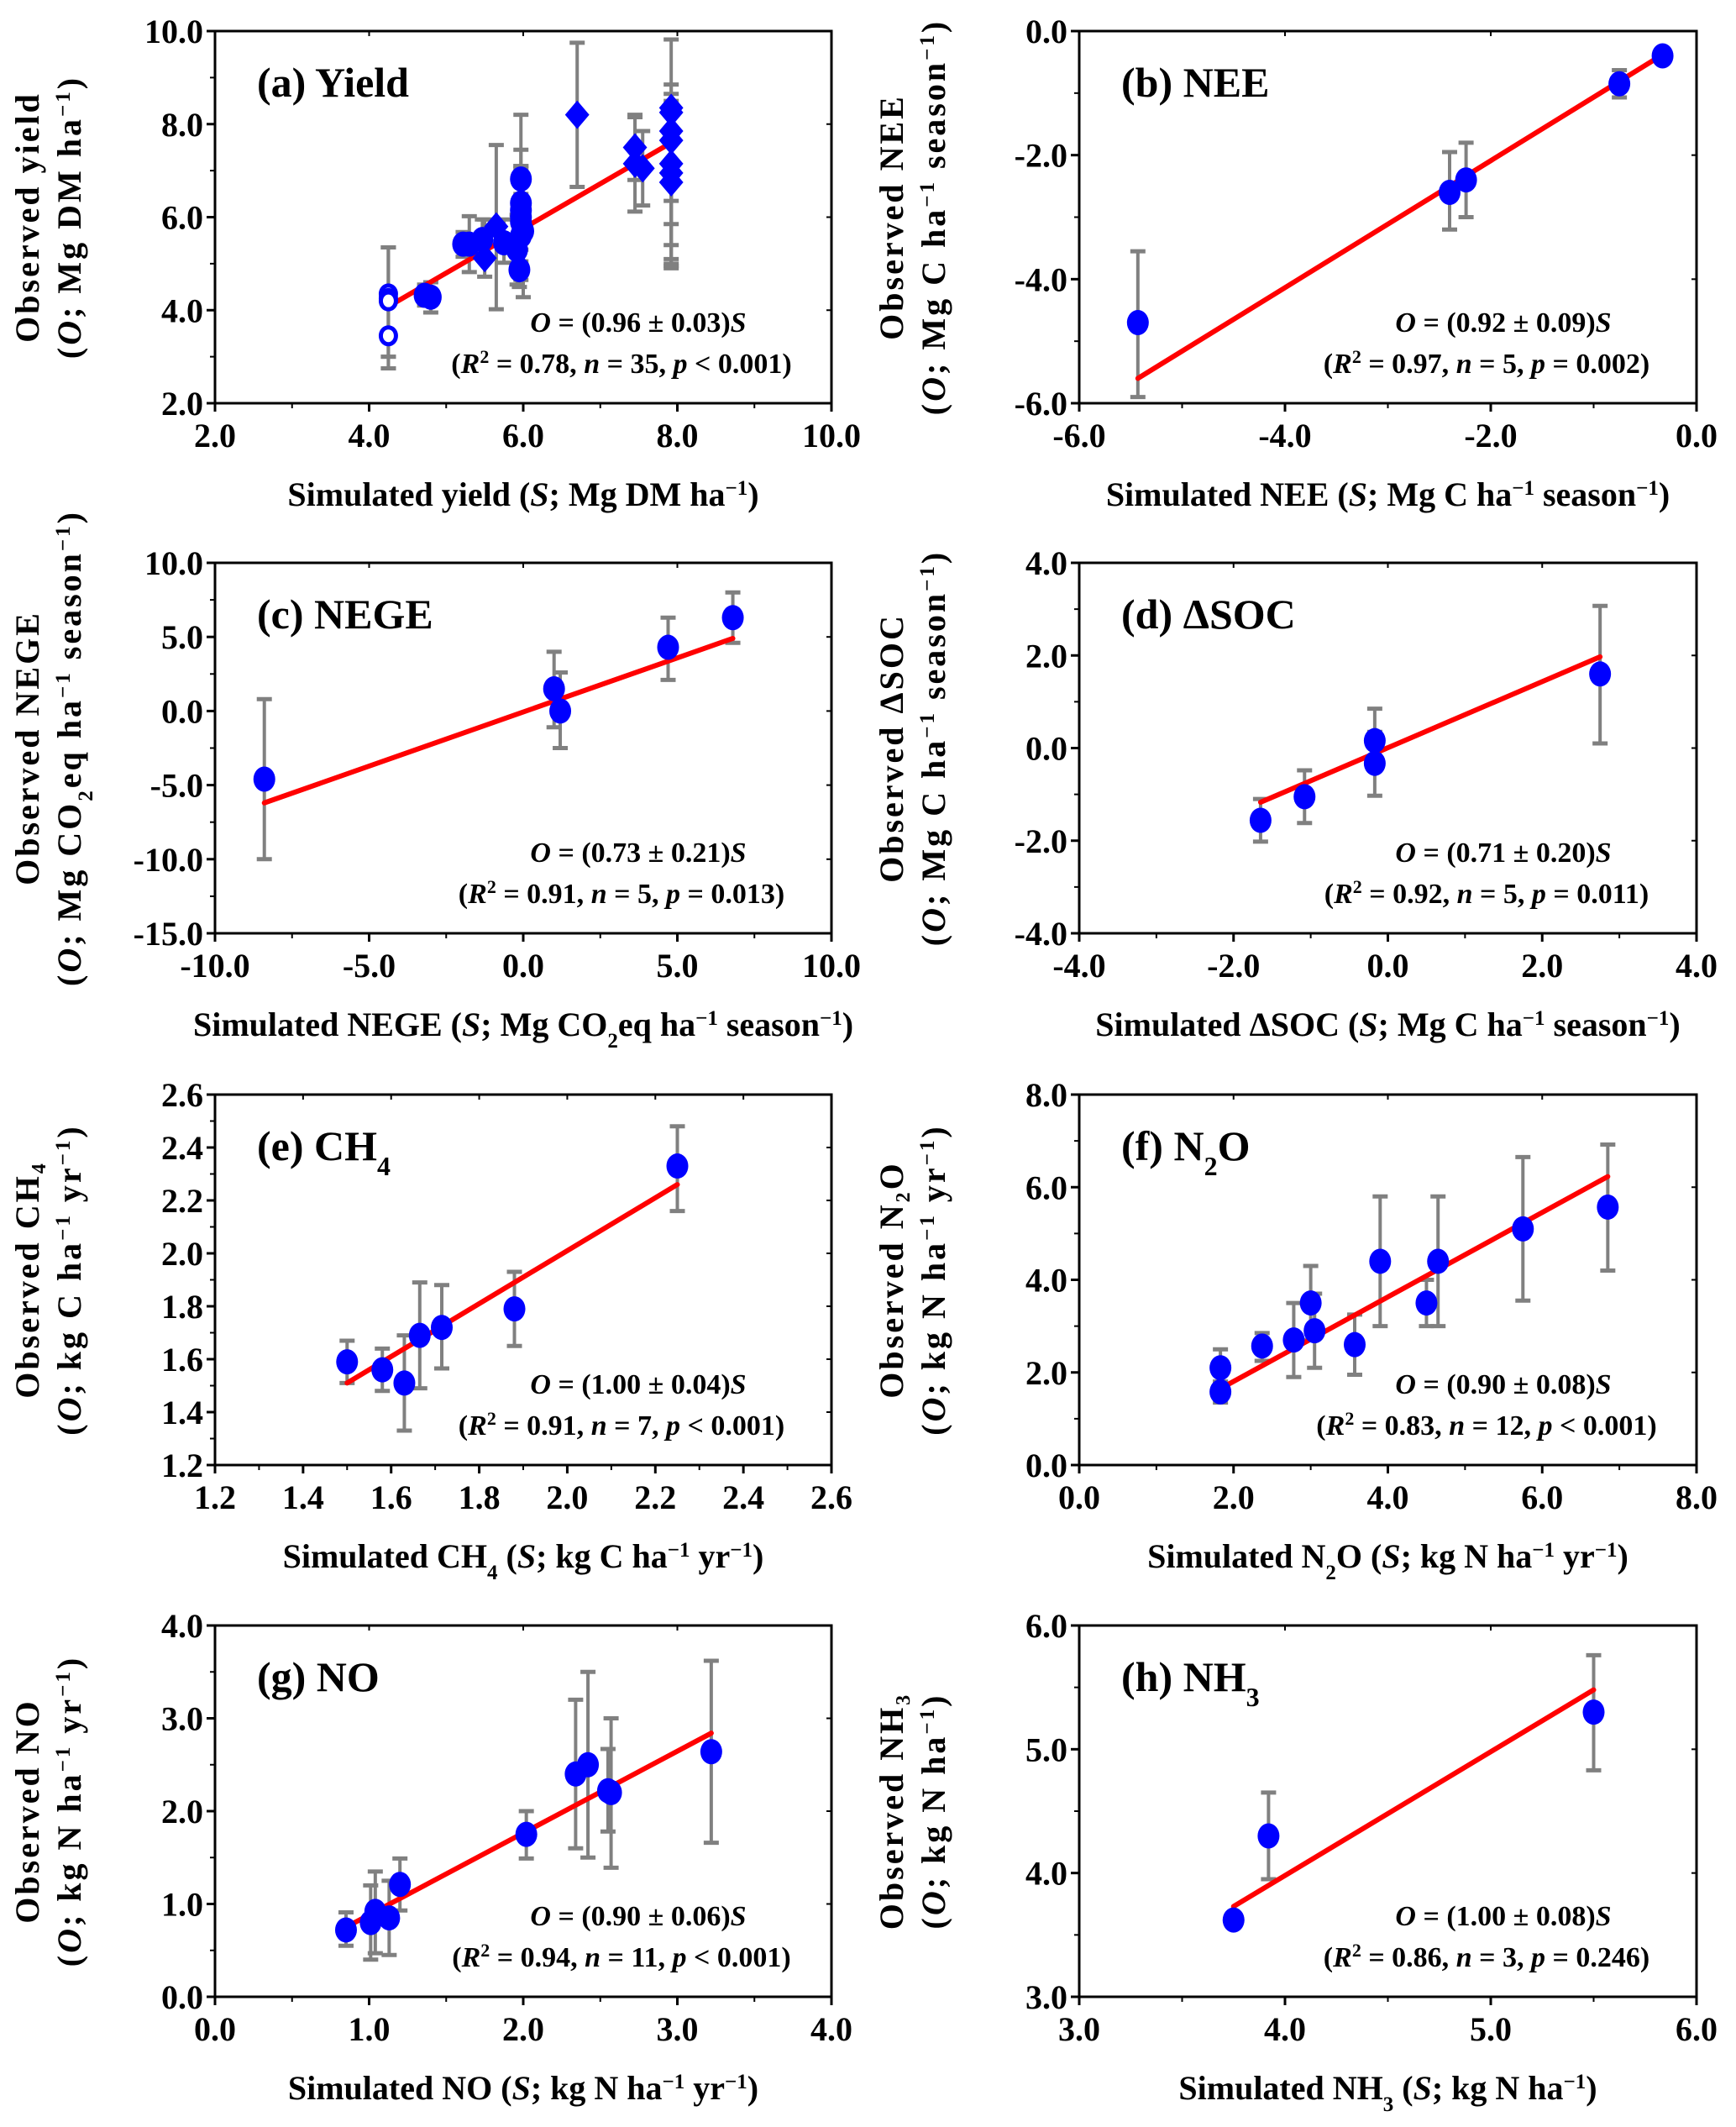 The width and height of the screenshot is (1736, 2127). Describe the element at coordinates (1490, 435) in the screenshot. I see `x-tick-label: -2.0` at that location.